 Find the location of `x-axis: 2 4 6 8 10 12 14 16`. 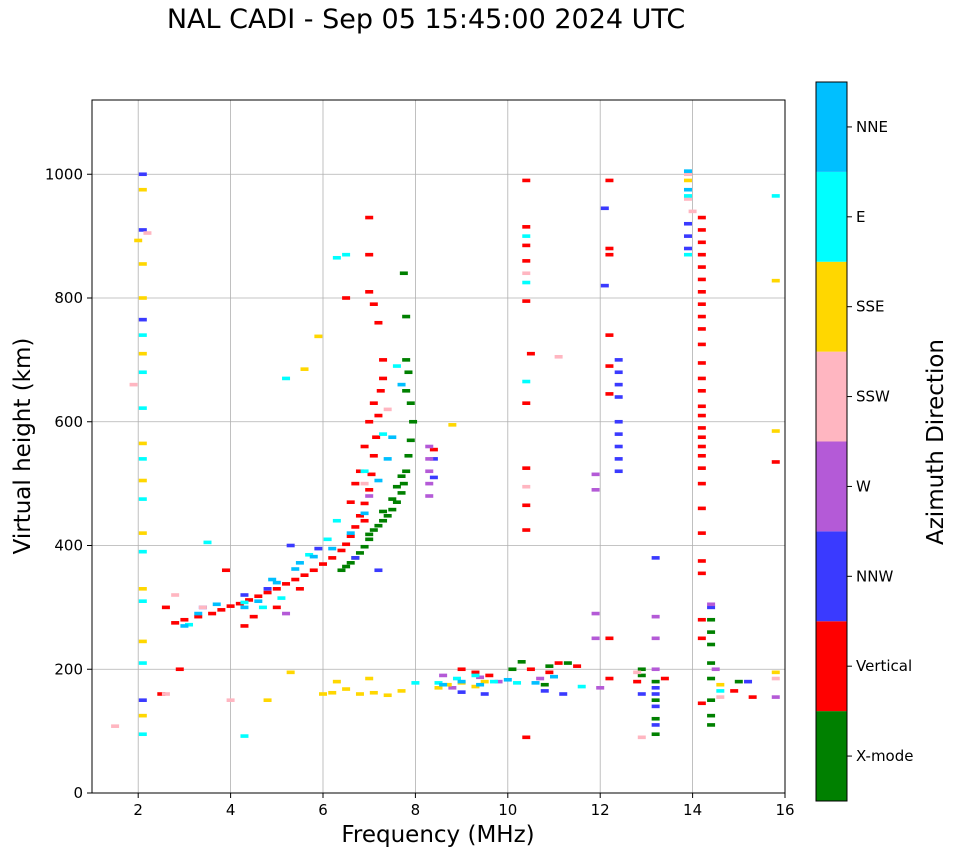

x-axis: 2 4 6 8 10 12 14 16 is located at coordinates (464, 806).